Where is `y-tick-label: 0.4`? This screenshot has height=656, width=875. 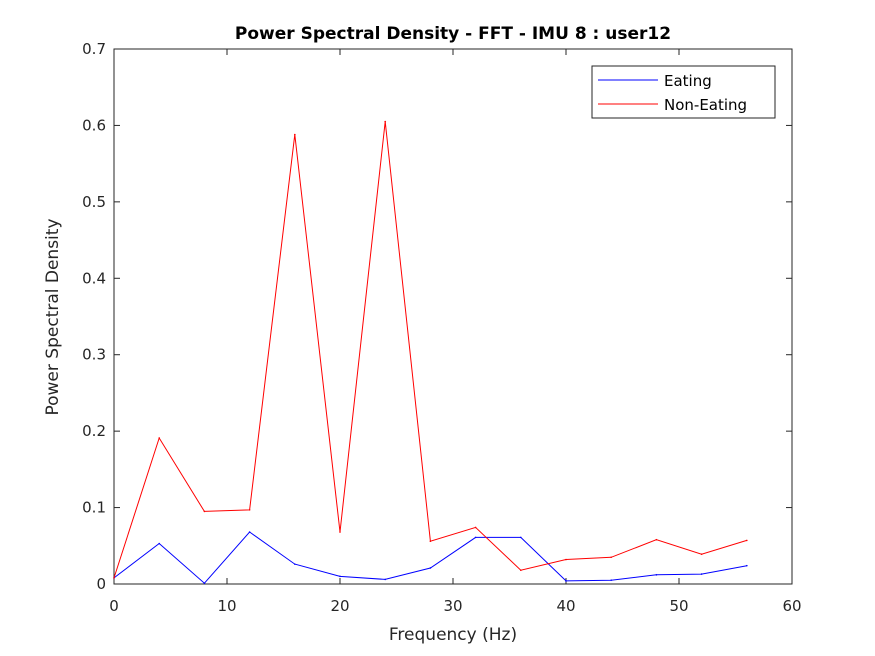 y-tick-label: 0.4 is located at coordinates (94, 278).